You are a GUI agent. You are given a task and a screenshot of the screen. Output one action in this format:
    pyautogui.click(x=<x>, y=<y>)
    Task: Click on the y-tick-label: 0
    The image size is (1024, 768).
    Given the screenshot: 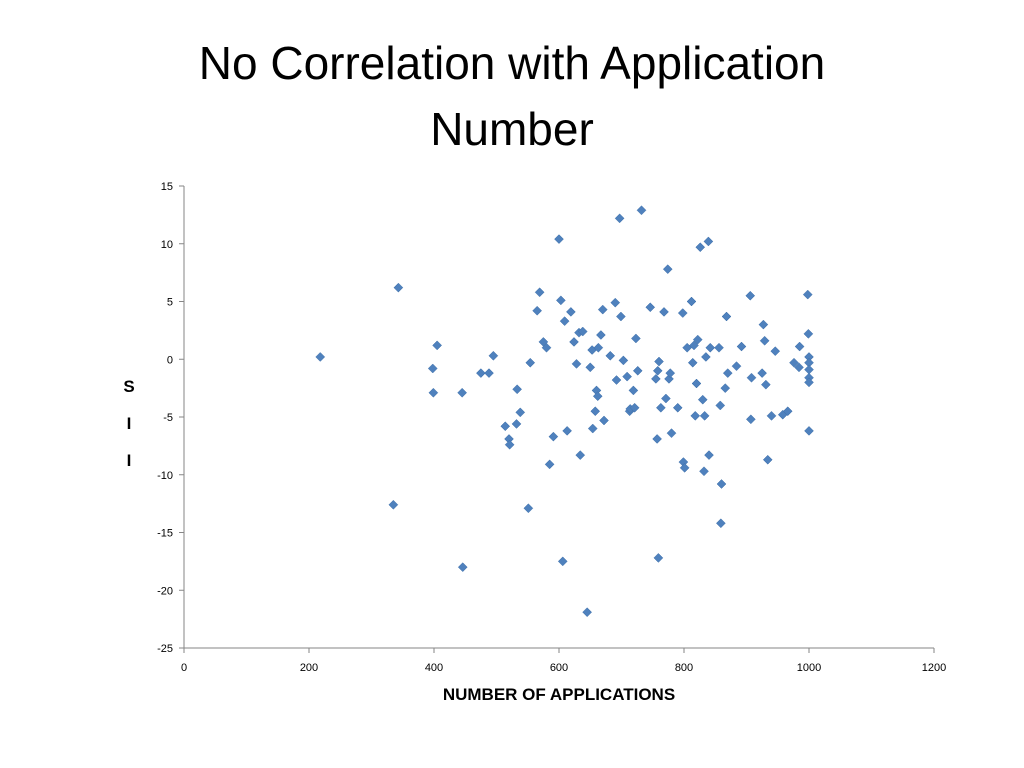 What is the action you would take?
    pyautogui.click(x=170, y=360)
    